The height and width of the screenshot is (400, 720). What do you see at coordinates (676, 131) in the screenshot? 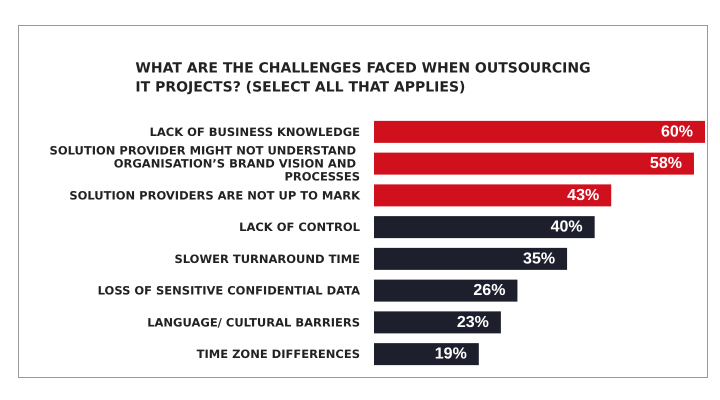
I see `data-label: 60%` at bounding box center [676, 131].